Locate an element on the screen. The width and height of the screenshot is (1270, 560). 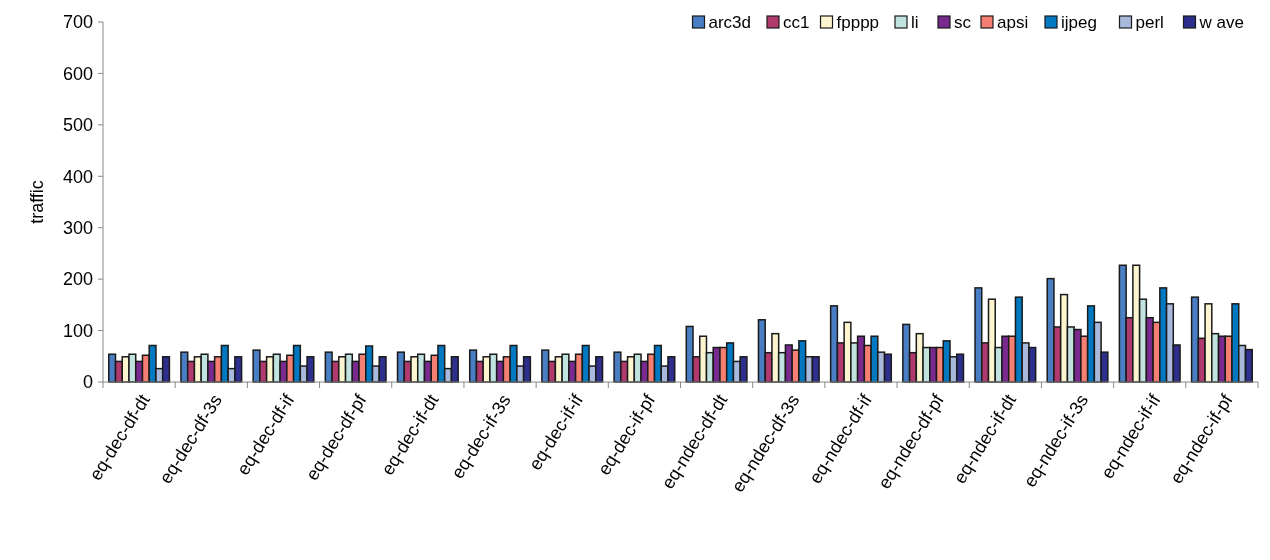
legend-label: sc is located at coordinates (963, 22).